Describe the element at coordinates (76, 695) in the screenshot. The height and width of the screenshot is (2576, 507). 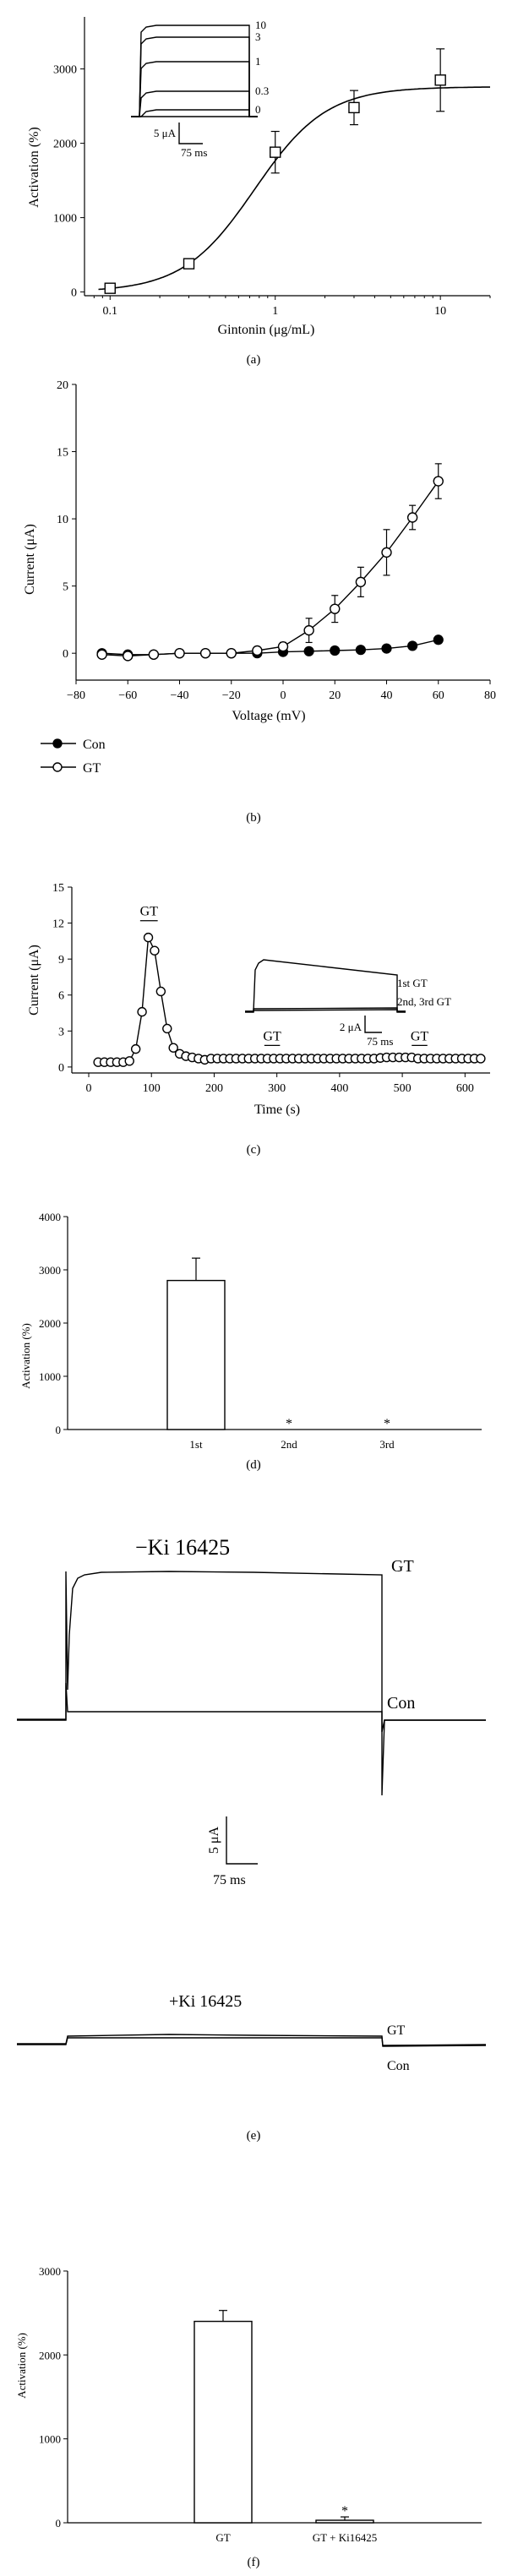
I see `x-tick-label: −80` at that location.